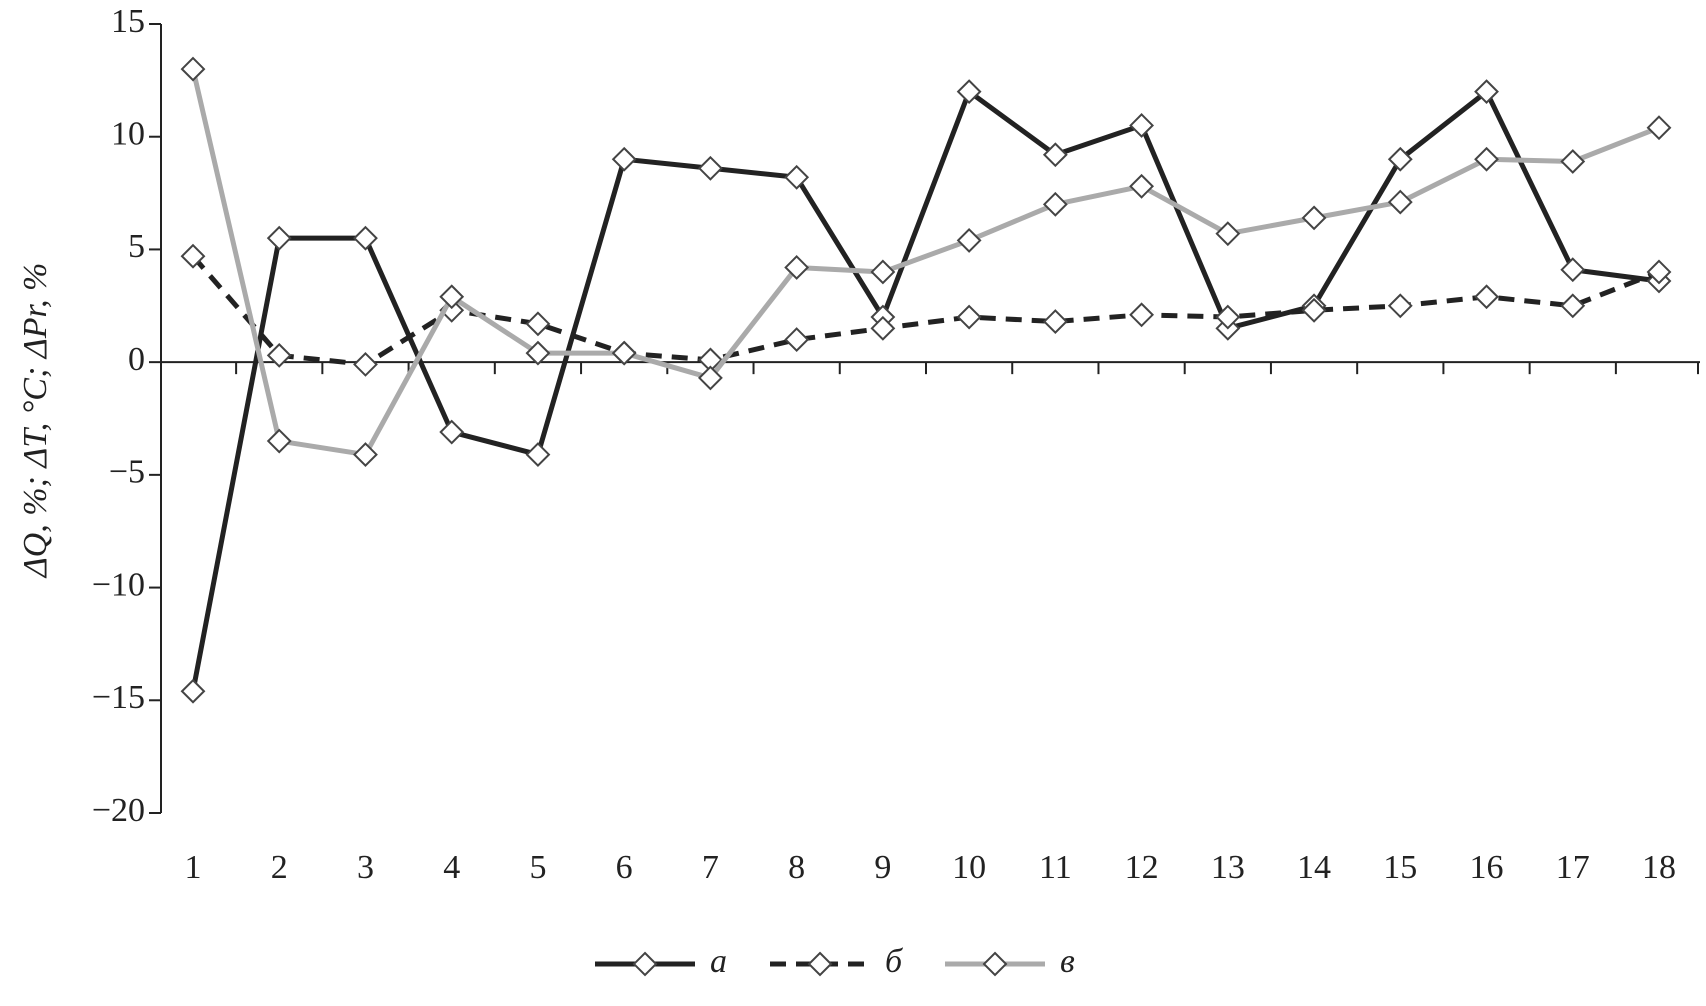 The width and height of the screenshot is (1706, 1006). I want to click on y-tick-label: 0, so click(136, 359).